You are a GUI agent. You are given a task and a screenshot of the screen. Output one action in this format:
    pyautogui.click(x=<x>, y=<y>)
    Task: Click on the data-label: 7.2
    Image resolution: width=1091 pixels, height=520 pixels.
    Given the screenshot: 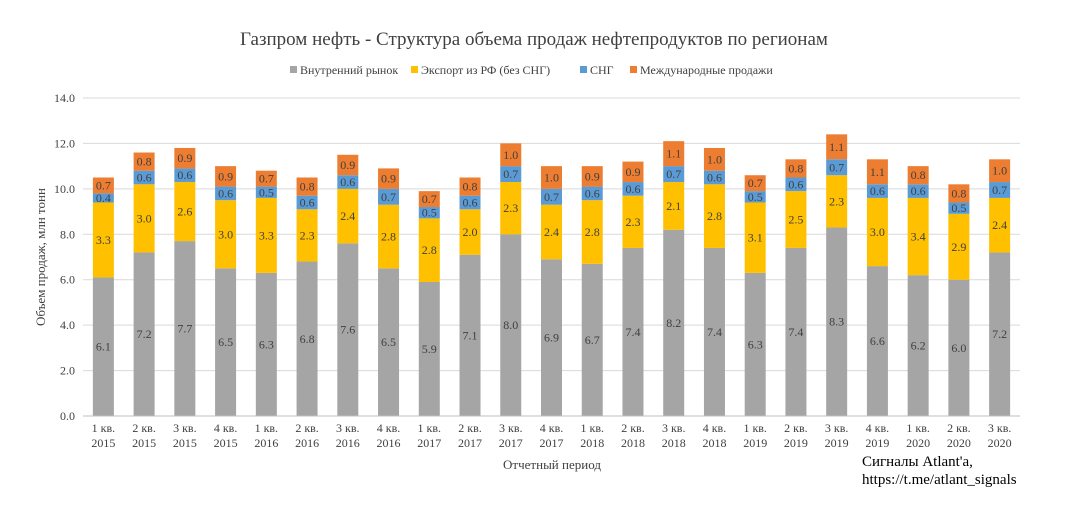 What is the action you would take?
    pyautogui.click(x=999, y=334)
    